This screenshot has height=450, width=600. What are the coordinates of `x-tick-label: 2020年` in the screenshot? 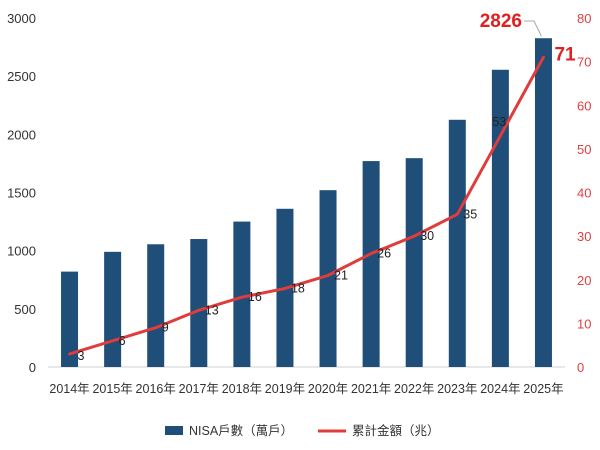 It's located at (328, 389).